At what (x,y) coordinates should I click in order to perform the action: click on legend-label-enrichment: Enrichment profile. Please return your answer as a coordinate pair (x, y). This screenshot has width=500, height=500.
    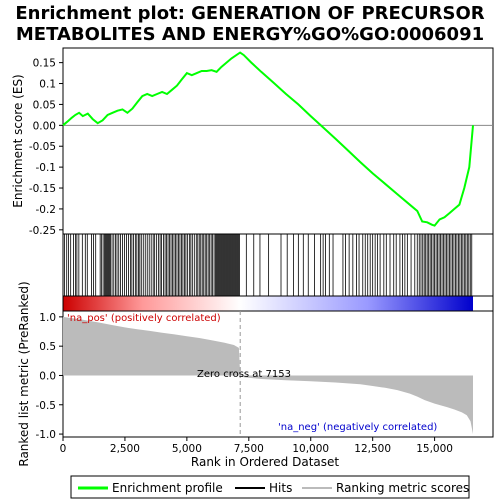
    Looking at the image, I should click on (167, 488).